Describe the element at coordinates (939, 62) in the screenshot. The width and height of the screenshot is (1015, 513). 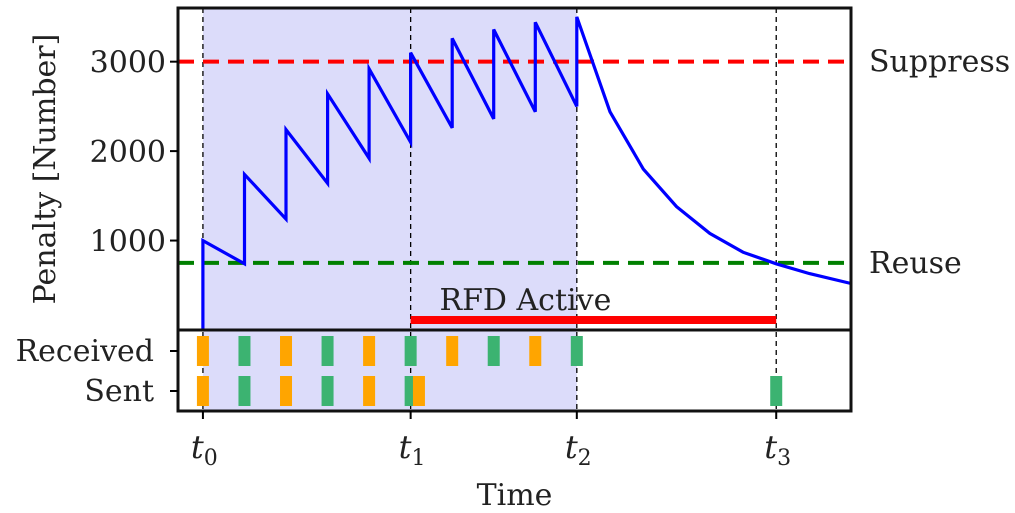
I see `suppress-threshold-label: Suppress` at that location.